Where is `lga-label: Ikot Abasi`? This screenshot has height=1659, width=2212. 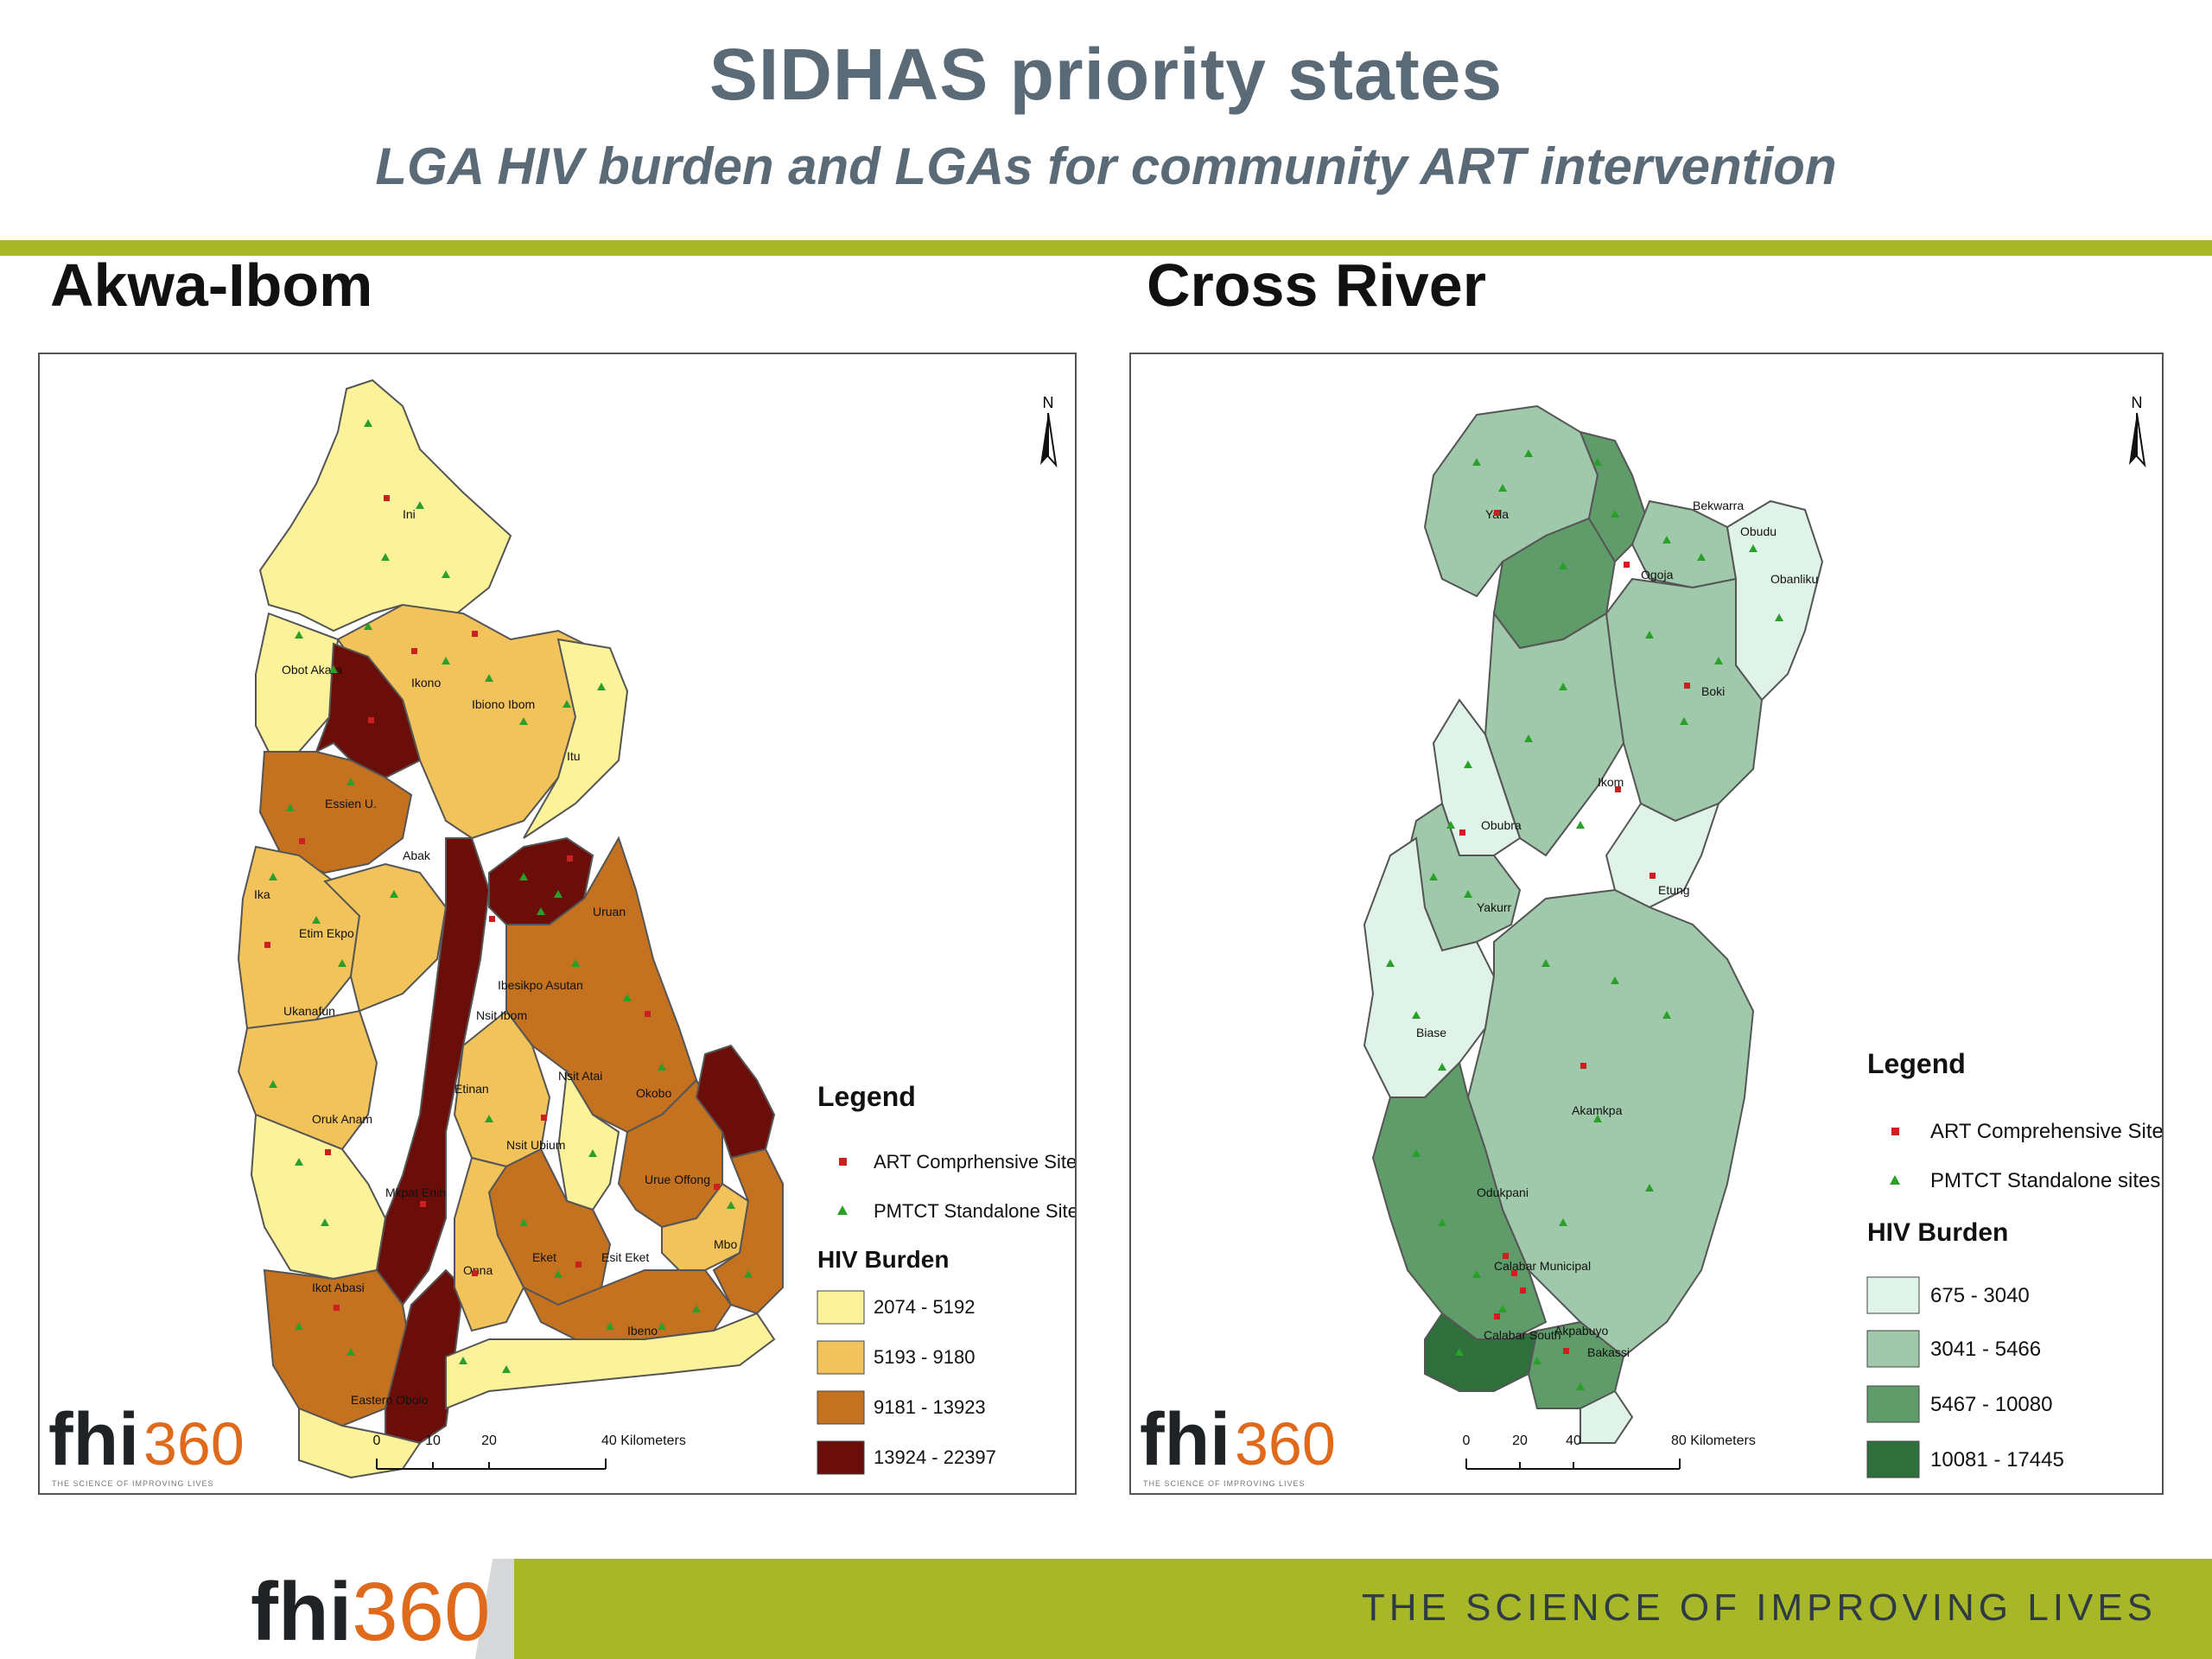
lga-label: Ikot Abasi is located at coordinates (338, 1287).